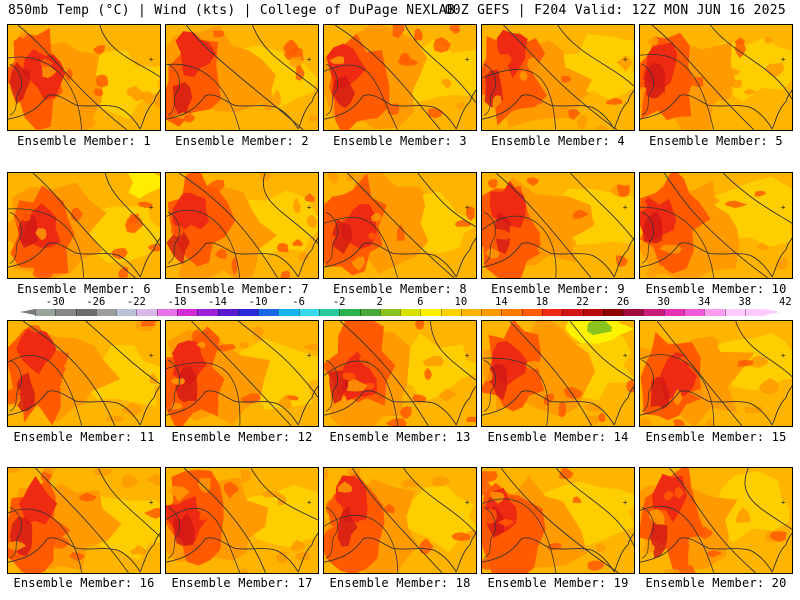 The height and width of the screenshot is (600, 800). What do you see at coordinates (772, 312) in the screenshot?
I see `colorbar-right-arrow` at bounding box center [772, 312].